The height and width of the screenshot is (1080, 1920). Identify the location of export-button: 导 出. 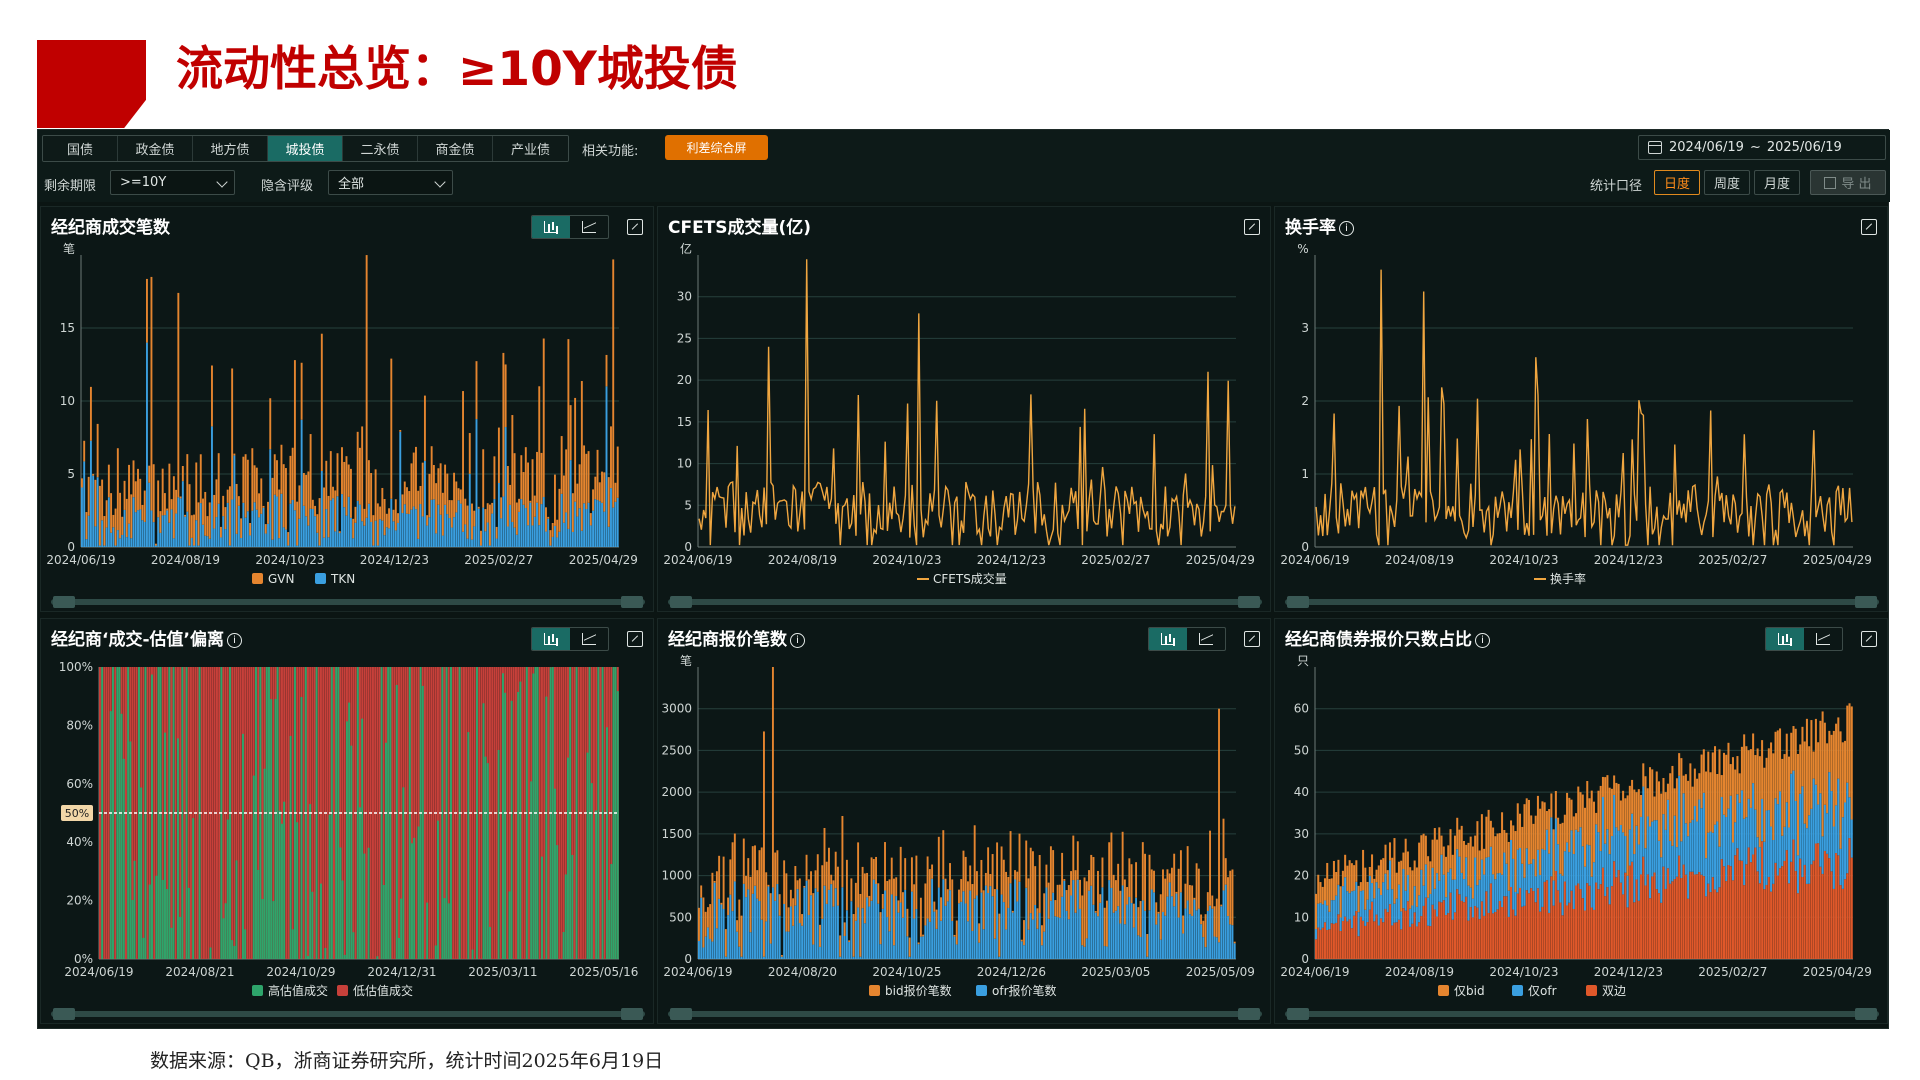
(1848, 182).